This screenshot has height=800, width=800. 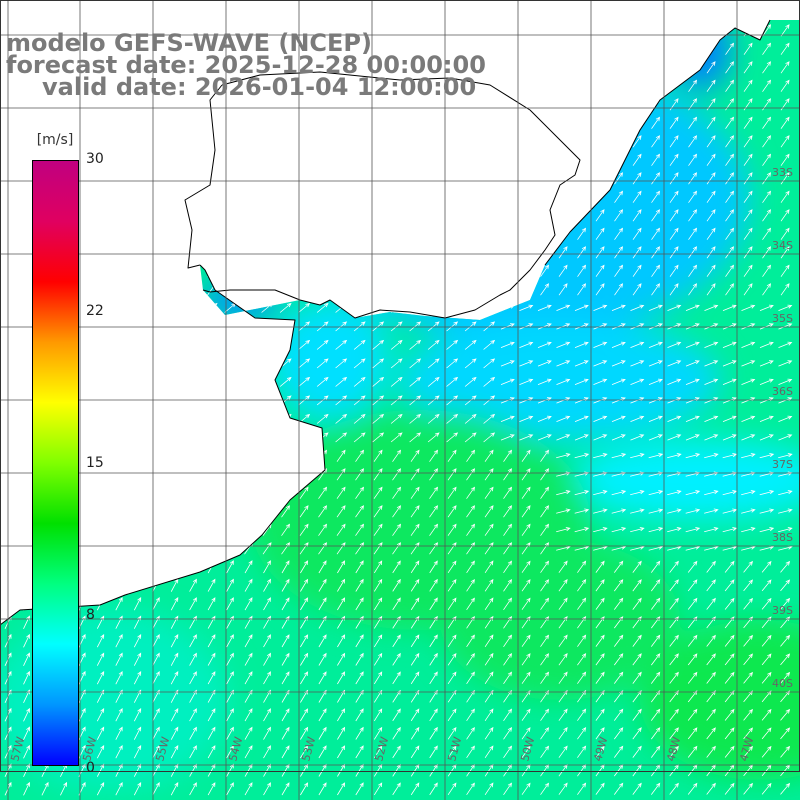 What do you see at coordinates (782, 610) in the screenshot?
I see `lat-label-39S: 39S` at bounding box center [782, 610].